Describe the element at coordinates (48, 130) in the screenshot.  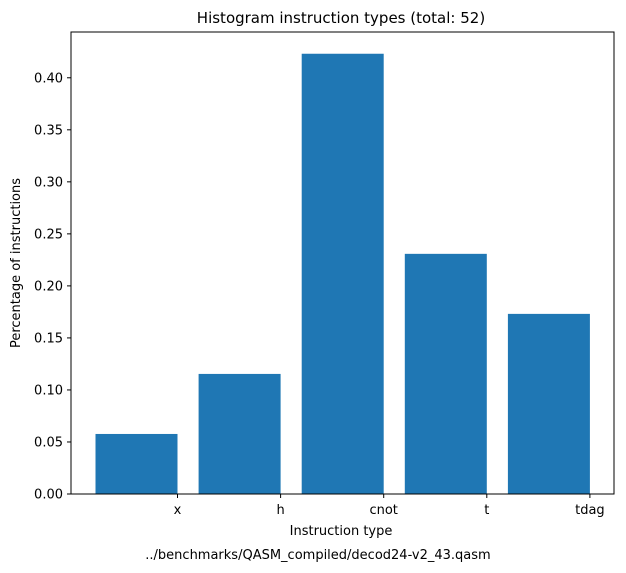
I see `y-tick-label: 0.35` at that location.